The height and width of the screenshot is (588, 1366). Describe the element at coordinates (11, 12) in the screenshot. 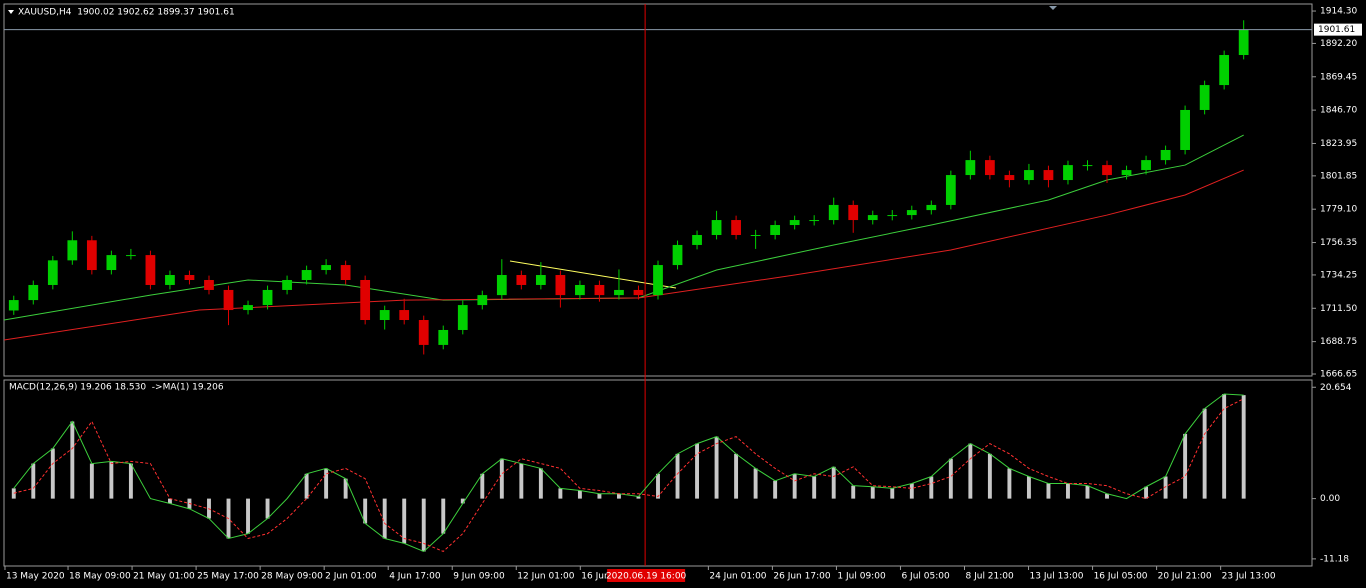

I see `menu-arrow` at that location.